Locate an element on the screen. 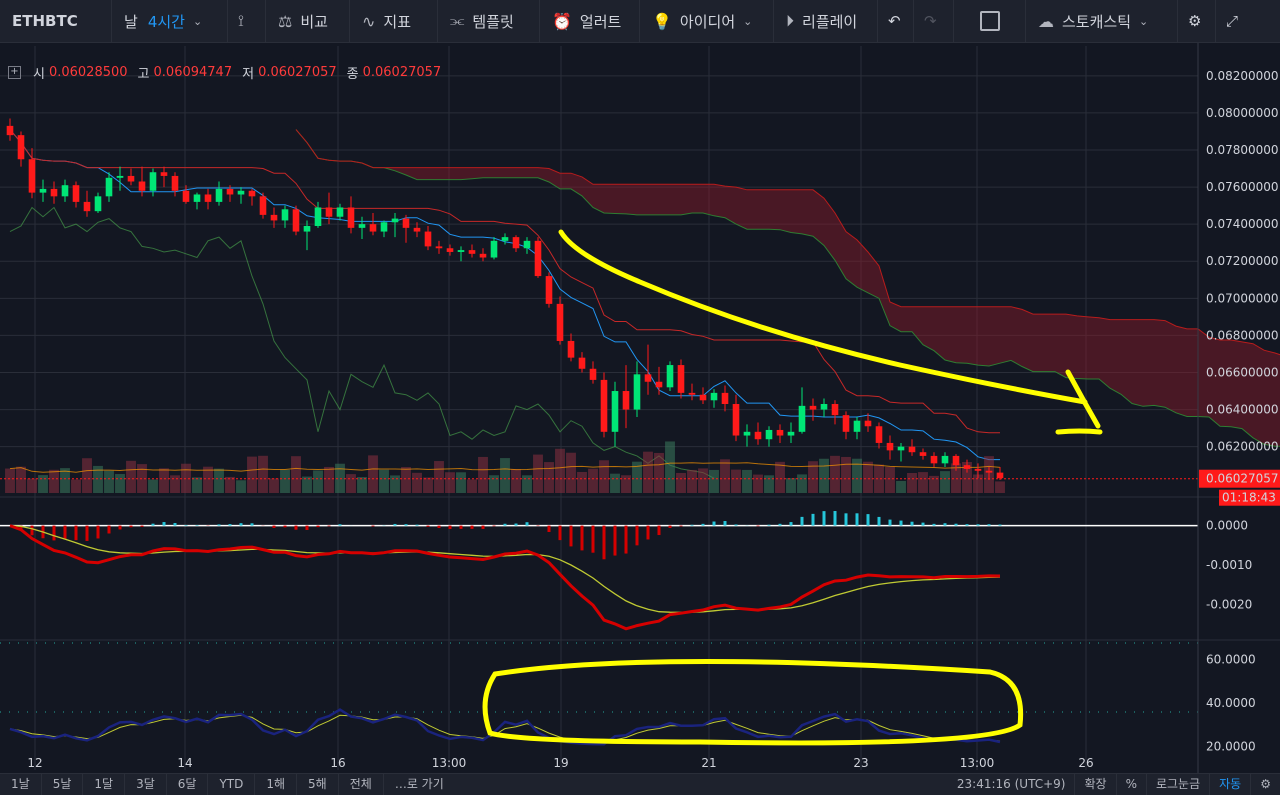  fullscreen-button: ⤢ is located at coordinates (1234, 21).